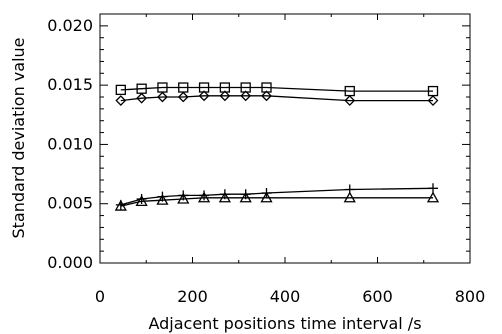 The height and width of the screenshot is (334, 502). What do you see at coordinates (70, 203) in the screenshot?
I see `y-tick-label: 0.005` at bounding box center [70, 203].